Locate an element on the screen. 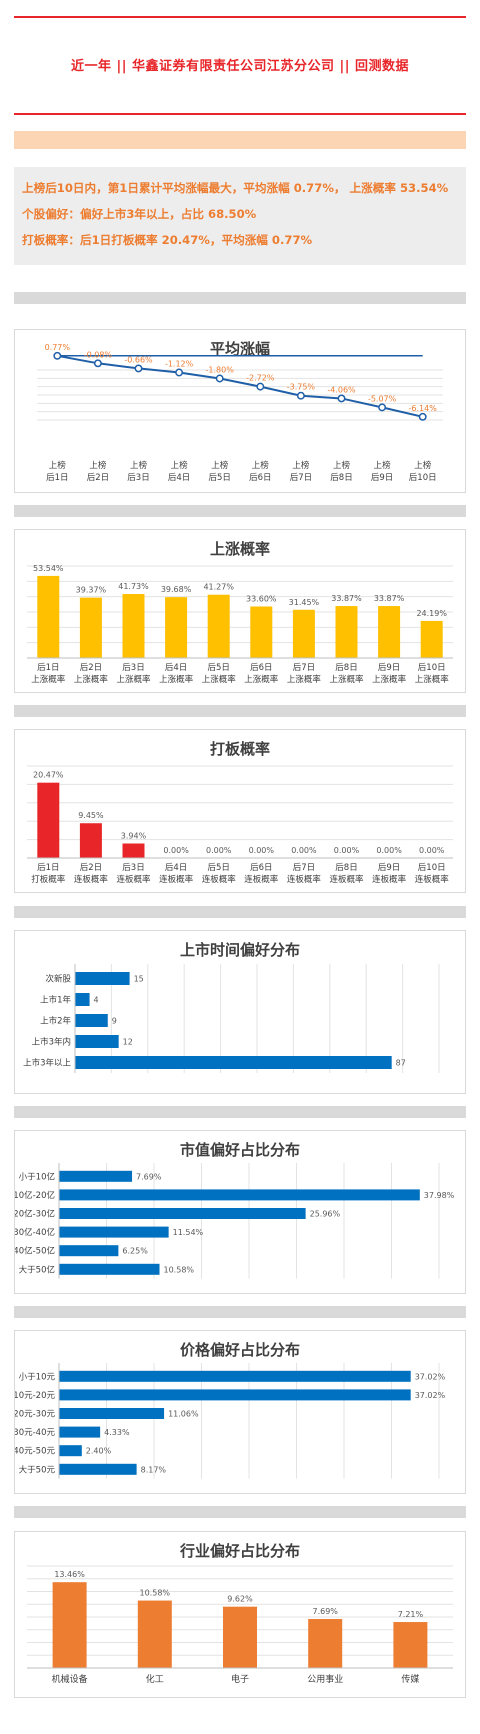 The image size is (480, 1734). y-tick-label: 大于50元 is located at coordinates (37, 1469).